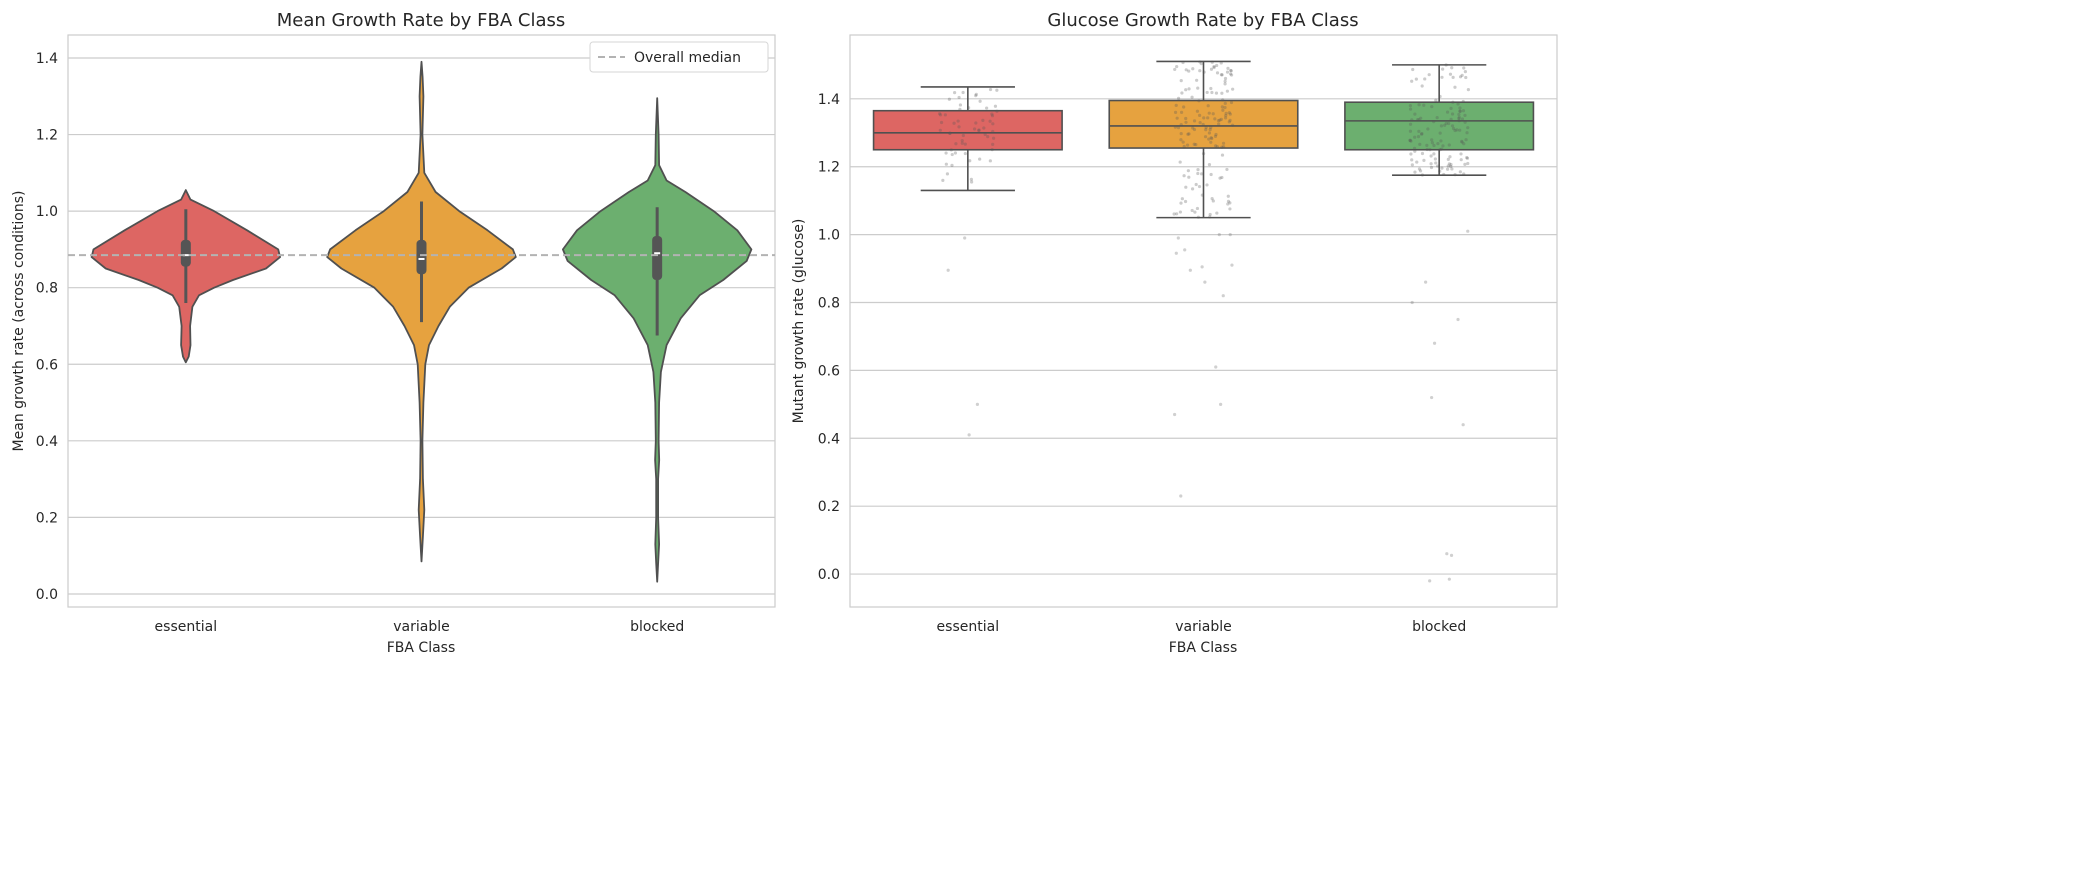  I want to click on y-tick-label: 0.6, so click(47, 365).